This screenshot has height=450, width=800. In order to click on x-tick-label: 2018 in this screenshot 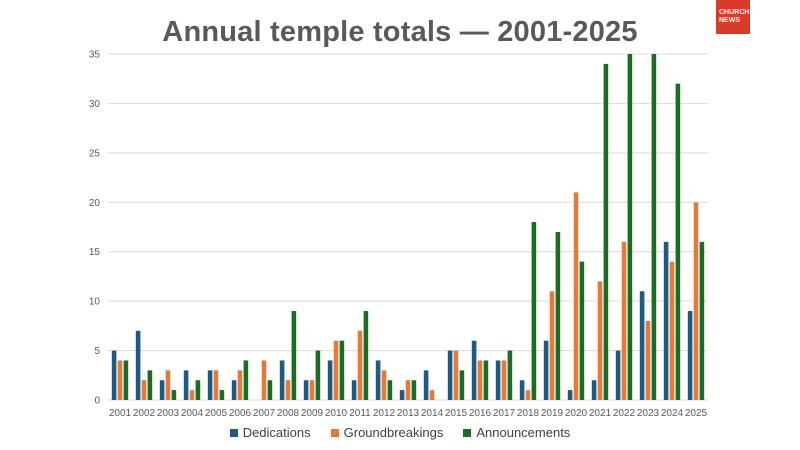, I will do `click(528, 413)`.